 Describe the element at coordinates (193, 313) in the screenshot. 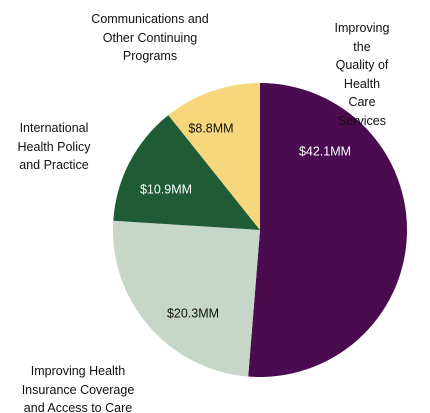

I see `value-label: $20.3MM` at that location.